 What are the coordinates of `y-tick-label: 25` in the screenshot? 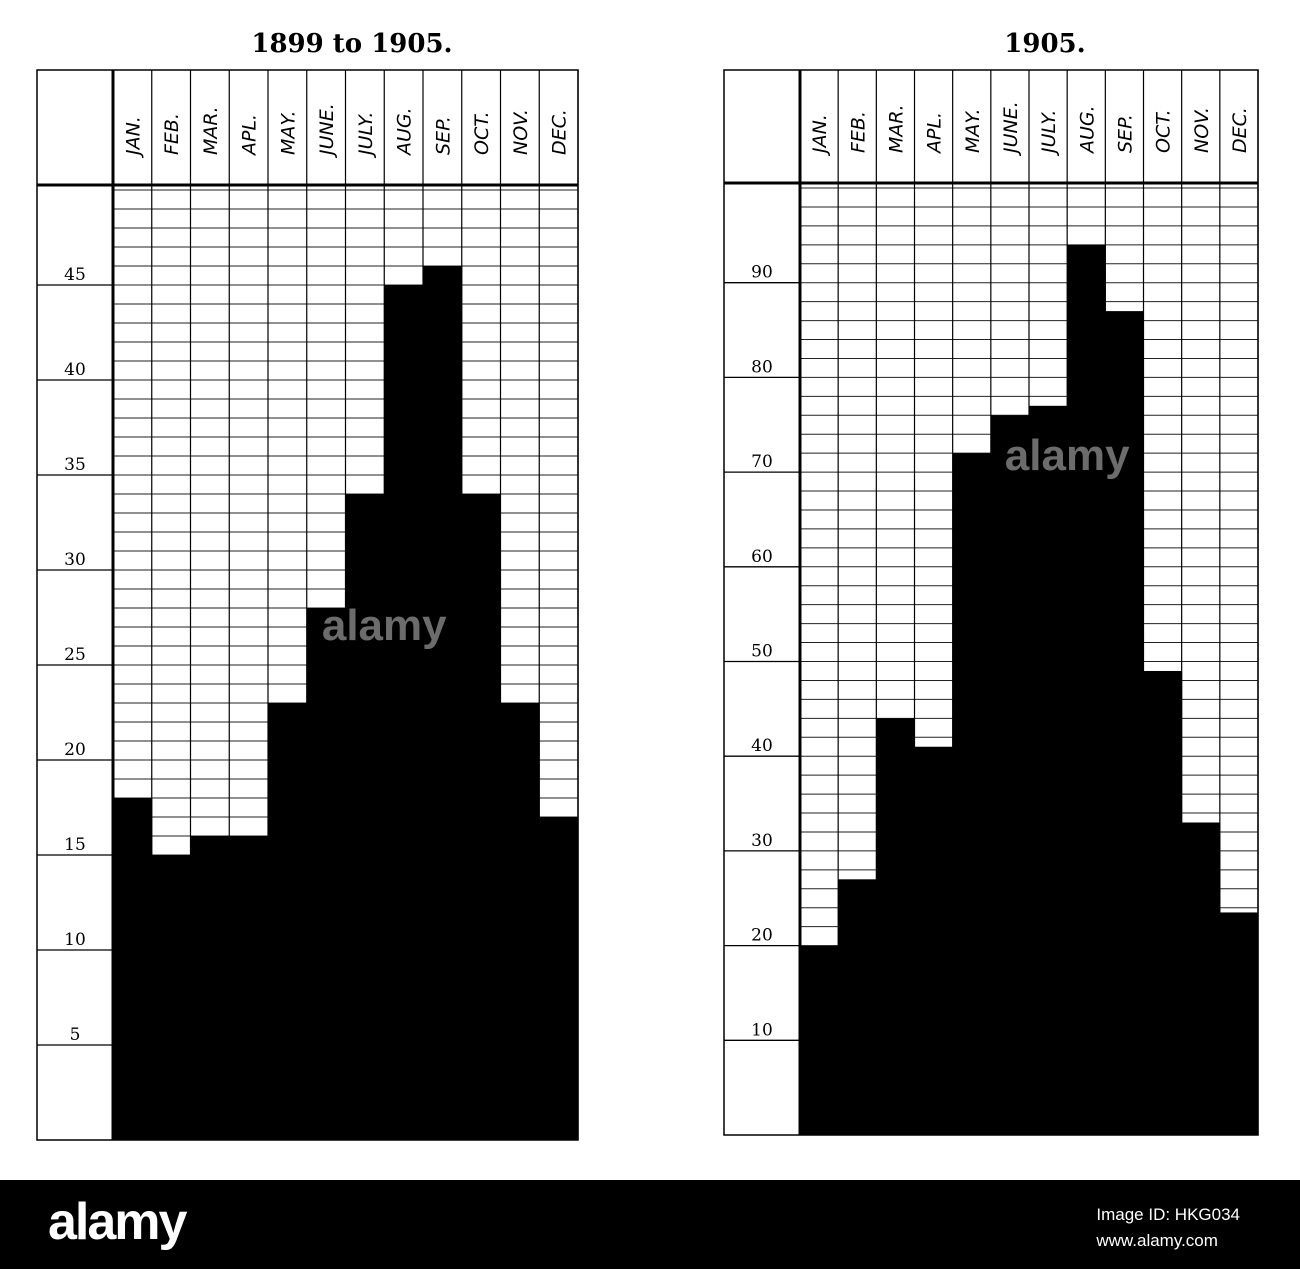 It's located at (75, 655).